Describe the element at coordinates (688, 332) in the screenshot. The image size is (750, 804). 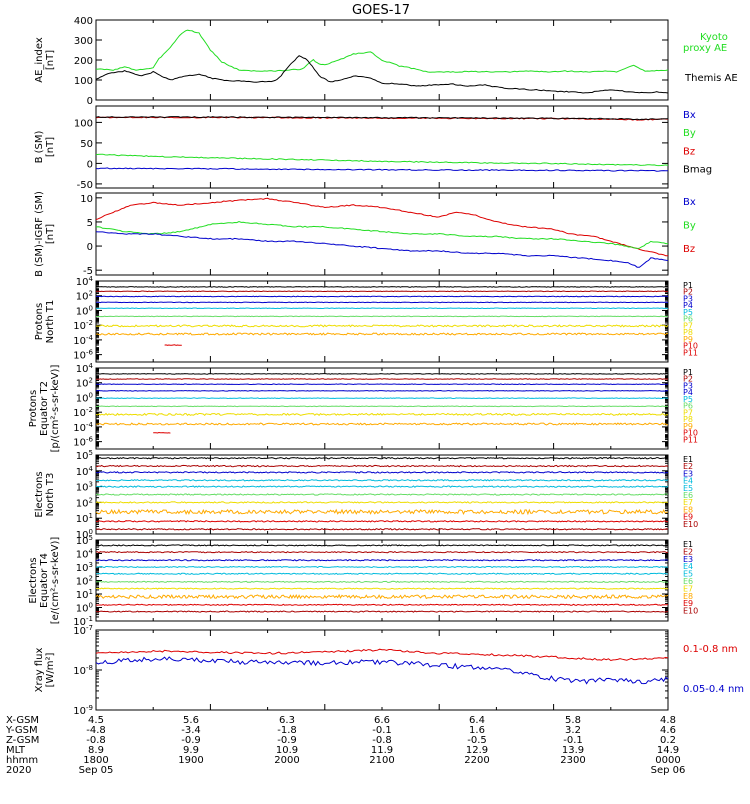
I see `legend-item-p8: P8` at that location.